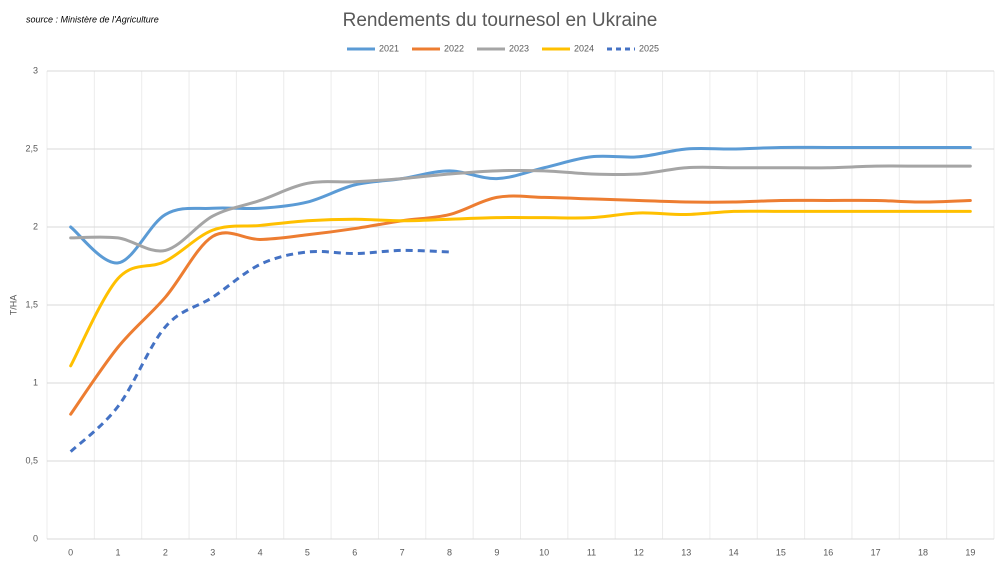 The image size is (1000, 562). I want to click on x-tick-label: 16, so click(828, 552).